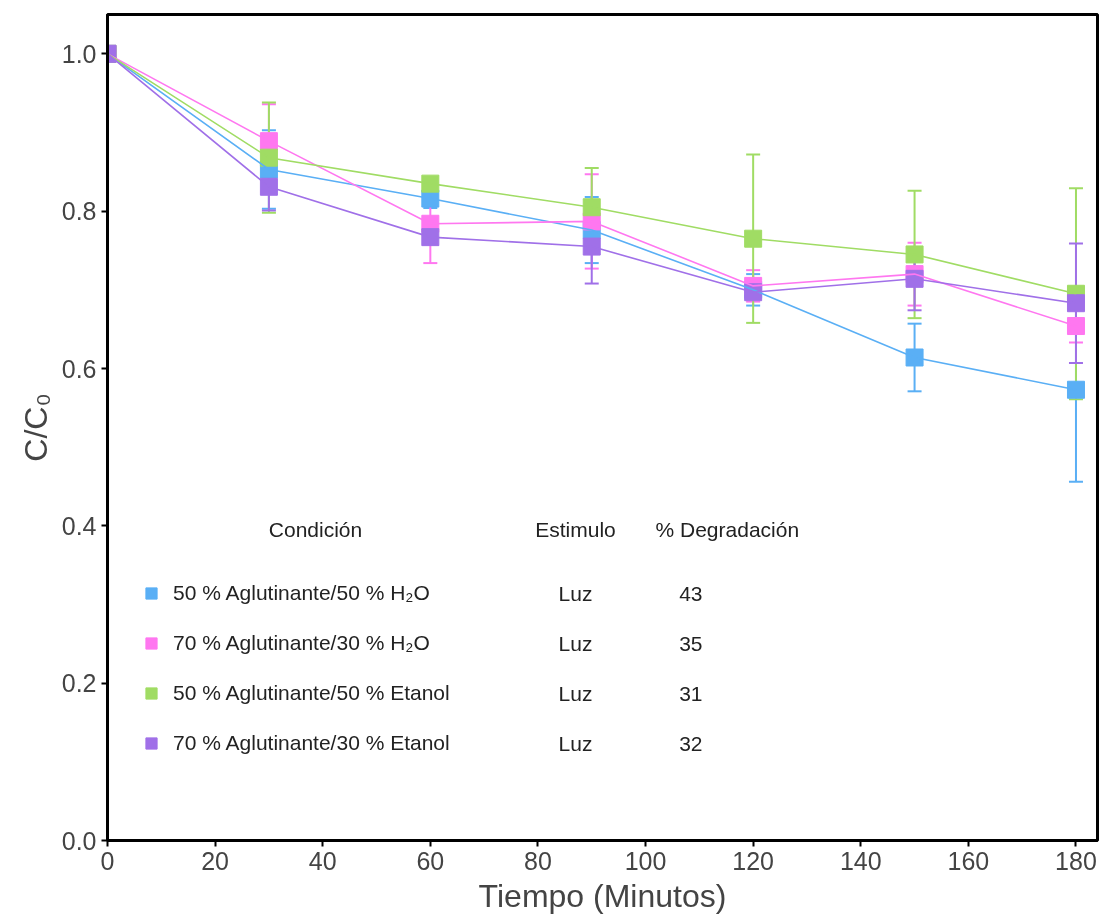 This screenshot has height=924, width=1119. Describe the element at coordinates (575, 529) in the screenshot. I see `annotation: Estimulo` at that location.